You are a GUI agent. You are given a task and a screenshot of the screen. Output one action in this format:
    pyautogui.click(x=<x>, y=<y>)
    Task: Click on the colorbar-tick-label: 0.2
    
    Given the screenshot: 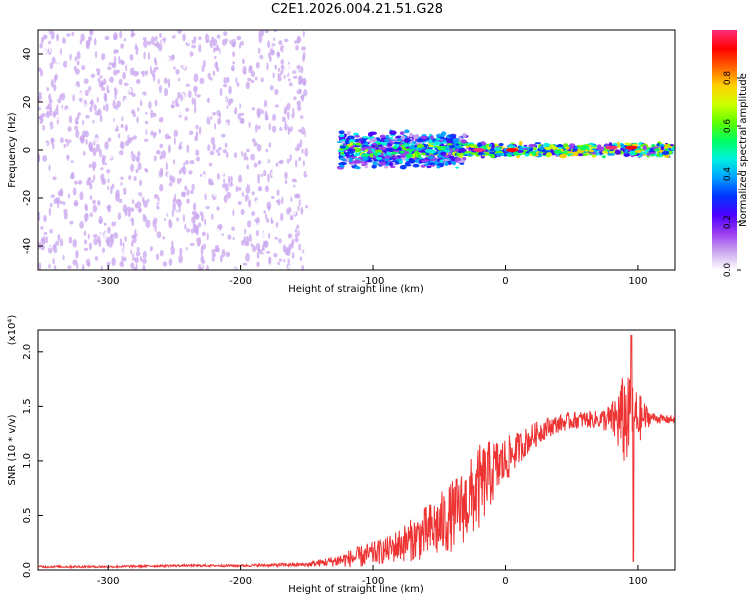 What is the action you would take?
    pyautogui.click(x=728, y=222)
    